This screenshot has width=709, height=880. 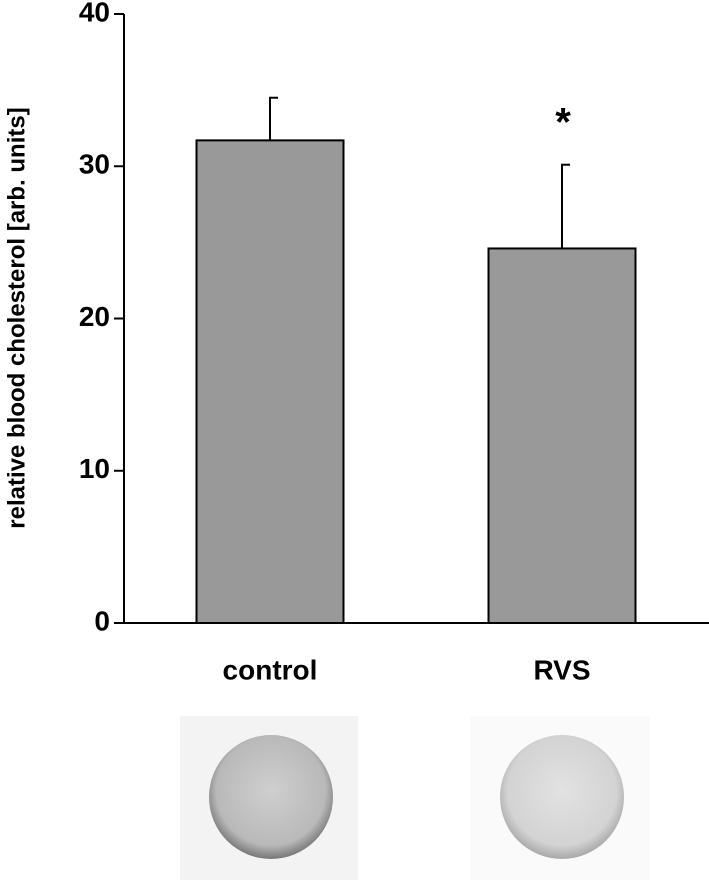 I want to click on y-tick-label: 40, so click(x=94, y=13).